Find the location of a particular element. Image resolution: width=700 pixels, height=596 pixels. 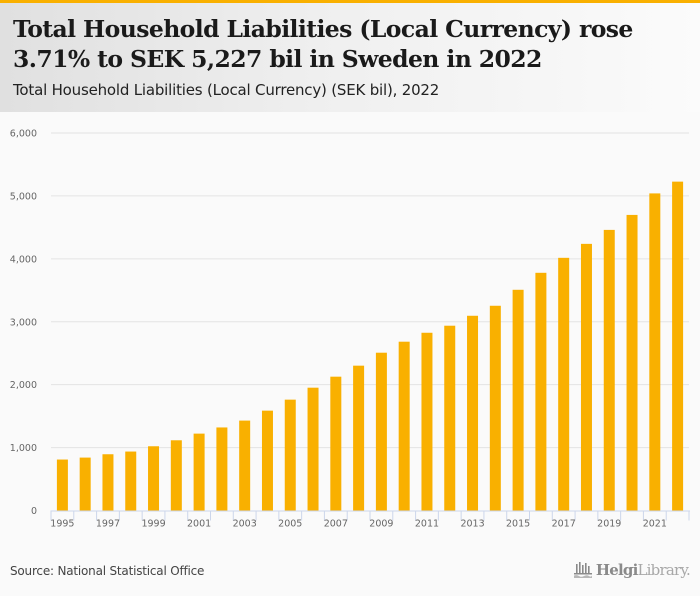

x-tick-label: 2005 is located at coordinates (290, 524).